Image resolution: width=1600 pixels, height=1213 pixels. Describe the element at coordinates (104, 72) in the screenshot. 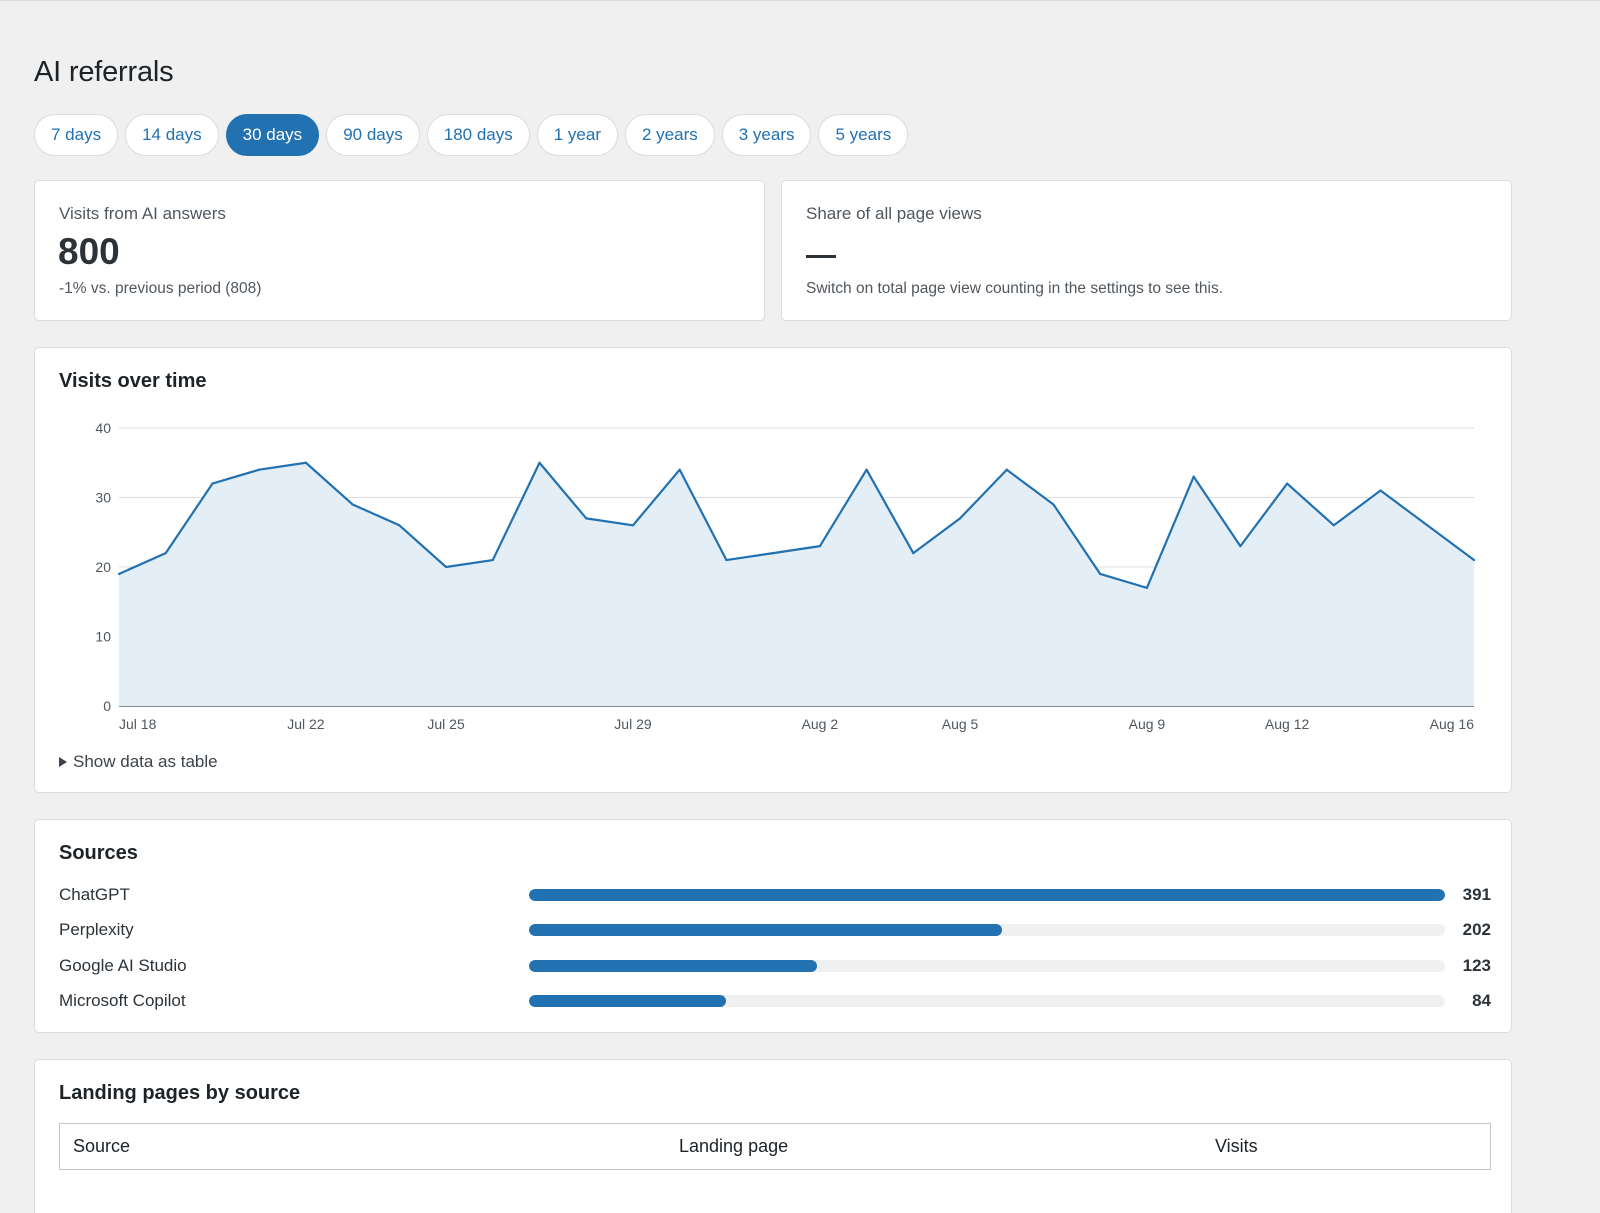

I see `page-title: AI referrals` at that location.